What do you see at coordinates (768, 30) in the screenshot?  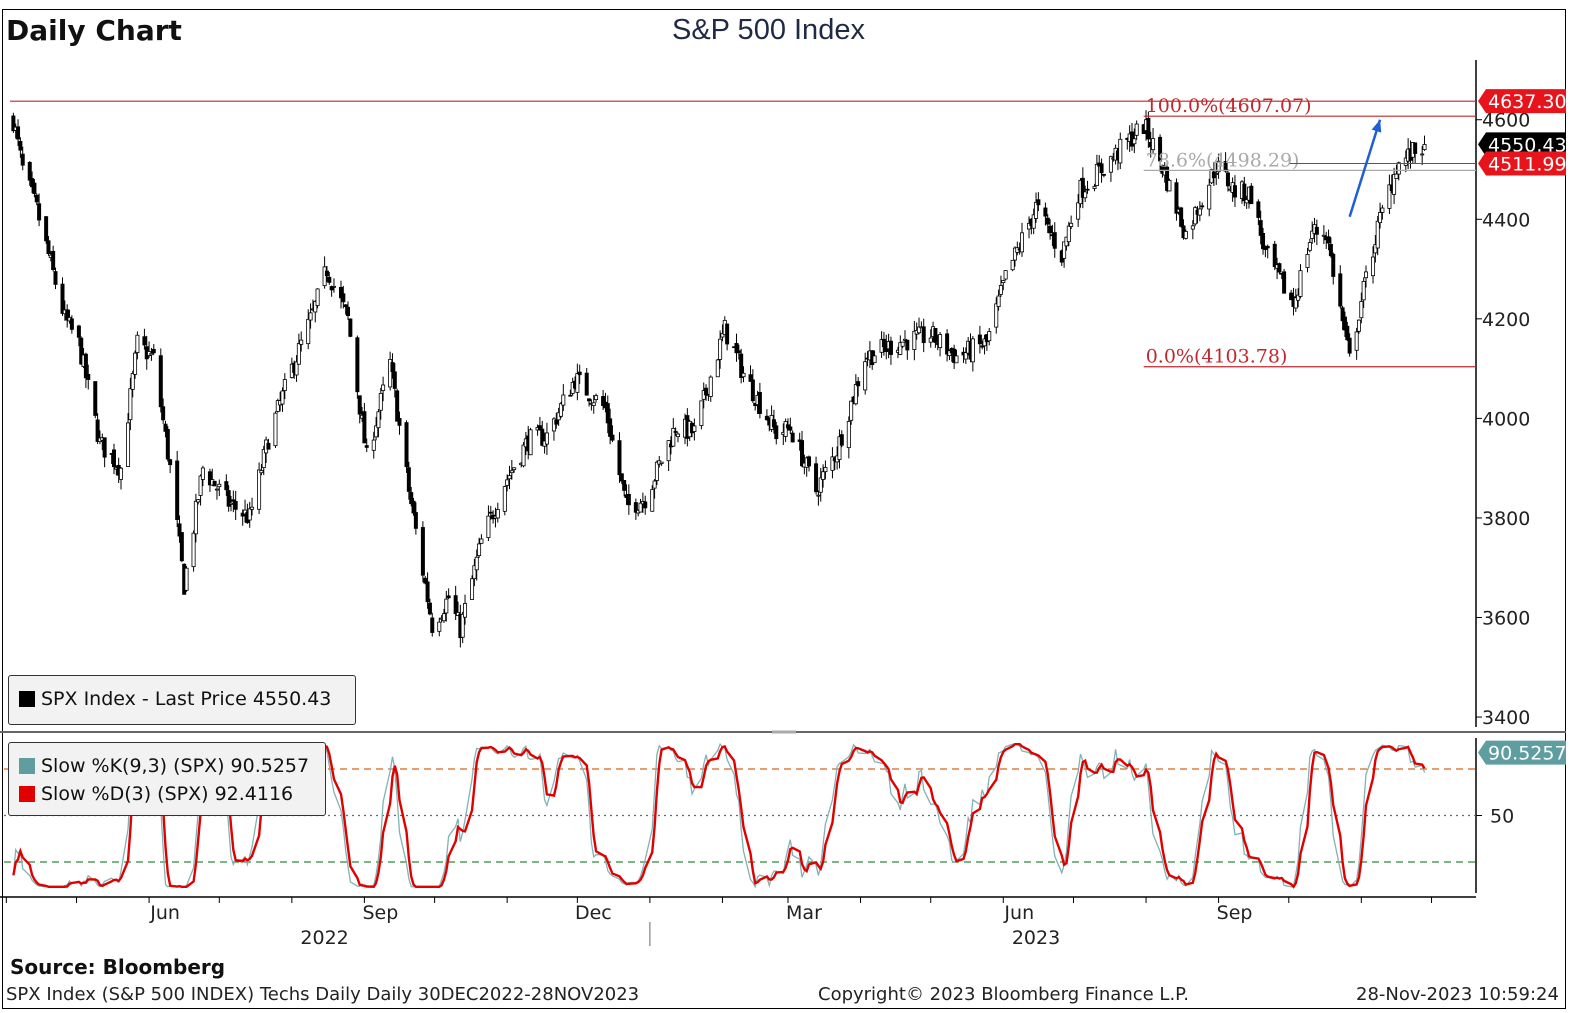 I see `chart-title: S&P 500 Index` at bounding box center [768, 30].